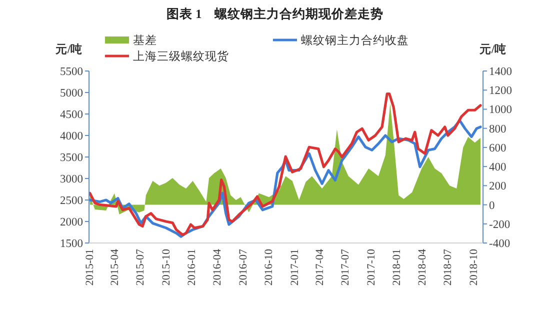  What do you see at coordinates (355, 40) in the screenshot?
I see `legend-label: 螺纹钢主力合约收盘` at bounding box center [355, 40].